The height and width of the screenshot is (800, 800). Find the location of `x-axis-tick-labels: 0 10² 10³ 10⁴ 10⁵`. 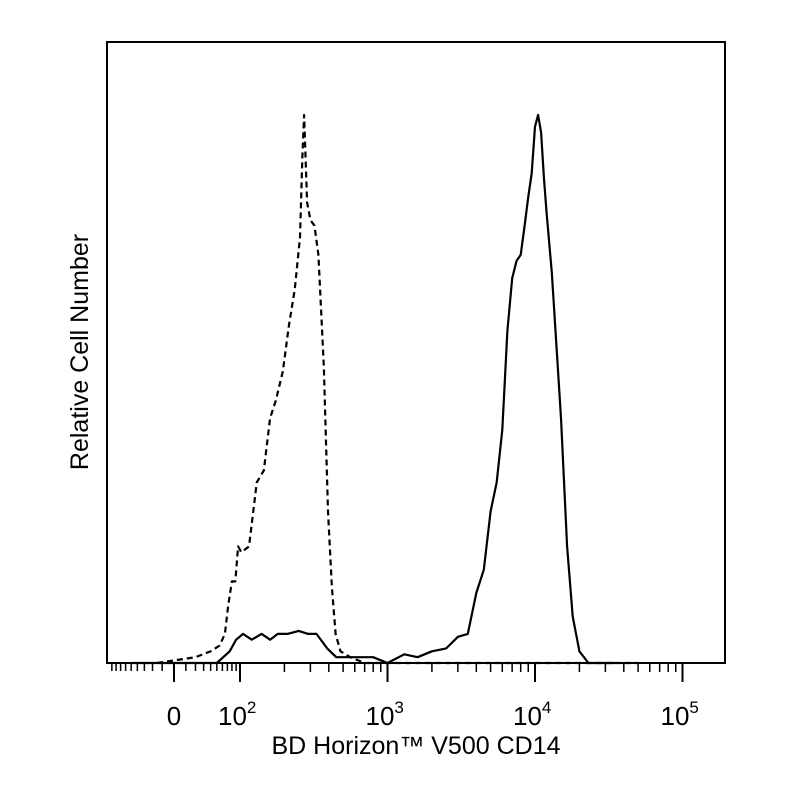

x-axis-tick-labels: 0 10² 10³ 10⁴ 10⁵ is located at coordinates (416, 696).